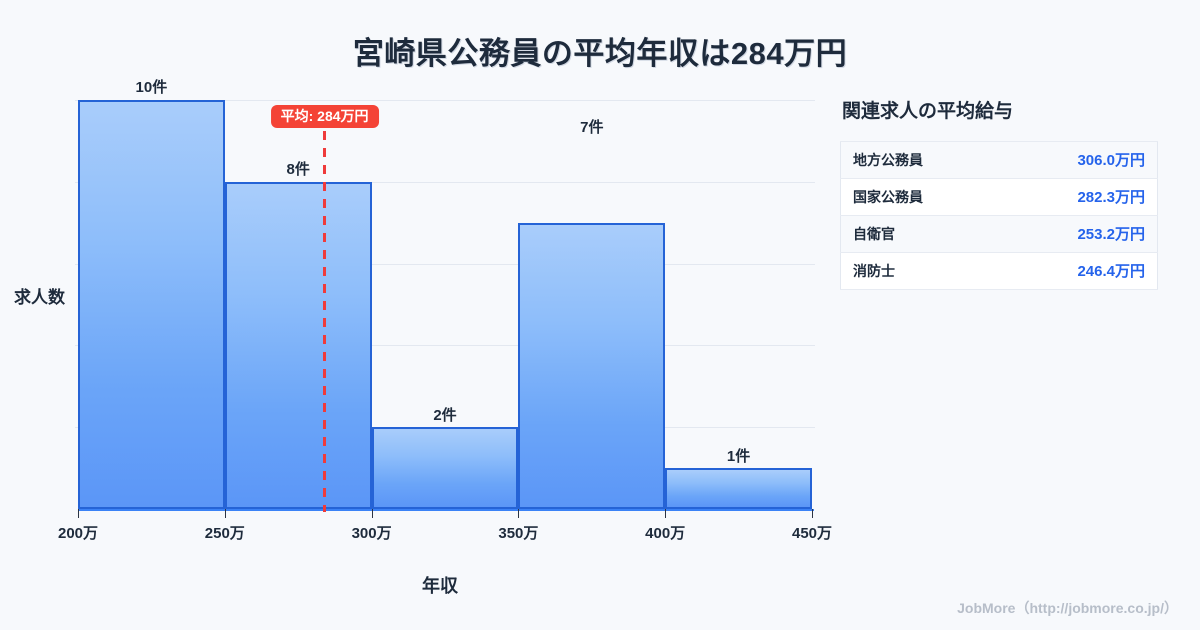  I want to click on row-label: 国家公務員, so click(888, 196).